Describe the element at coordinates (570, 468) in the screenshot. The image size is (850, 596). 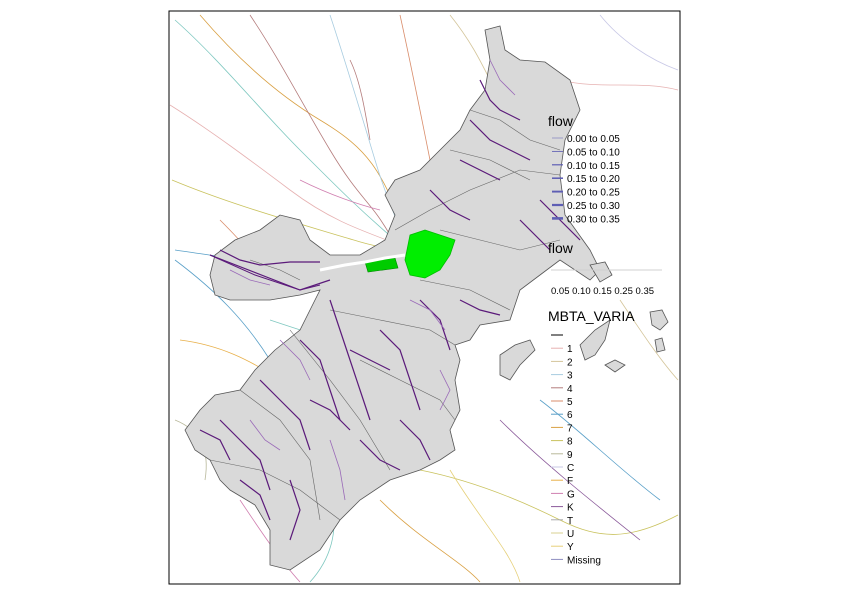
I see `mbta-legend-label: C` at that location.